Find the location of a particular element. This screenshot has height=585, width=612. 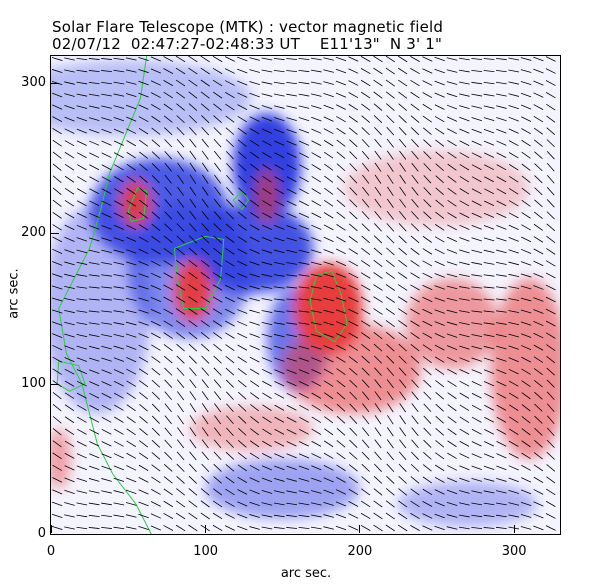

y-tick-mark is located at coordinates (55, 534).